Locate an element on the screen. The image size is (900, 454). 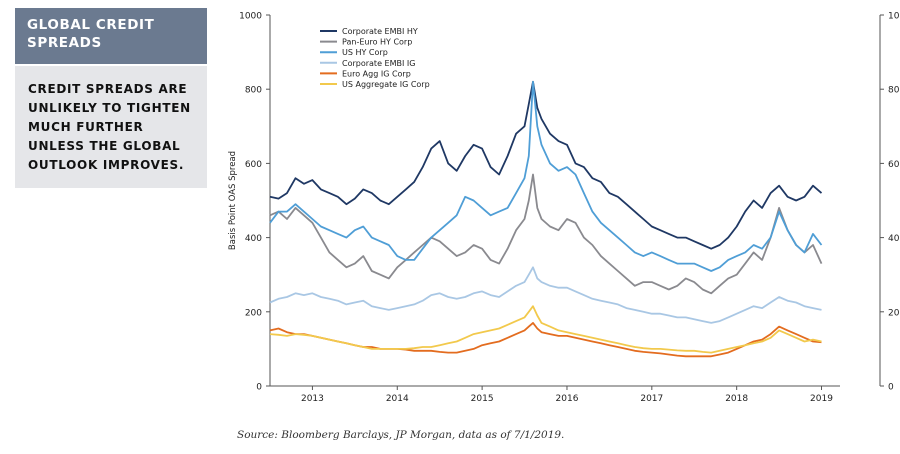
legend-label: Corporate EMBI IG is located at coordinates (378, 63).